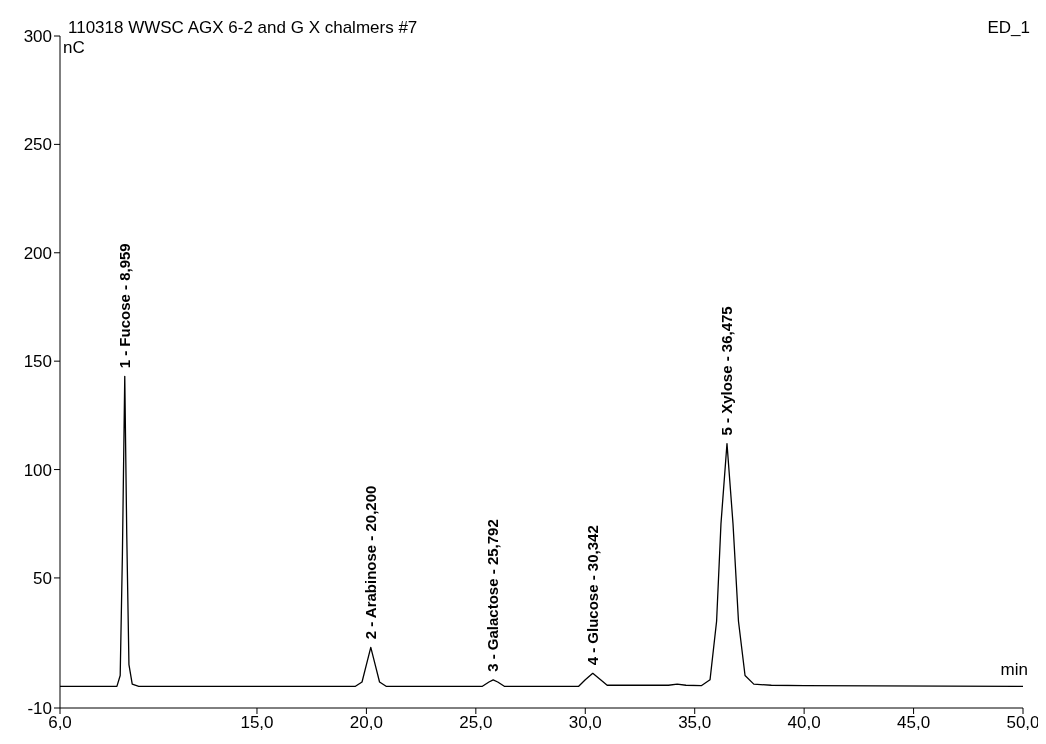  What do you see at coordinates (1008, 28) in the screenshot?
I see `annotation: ED_1` at bounding box center [1008, 28].